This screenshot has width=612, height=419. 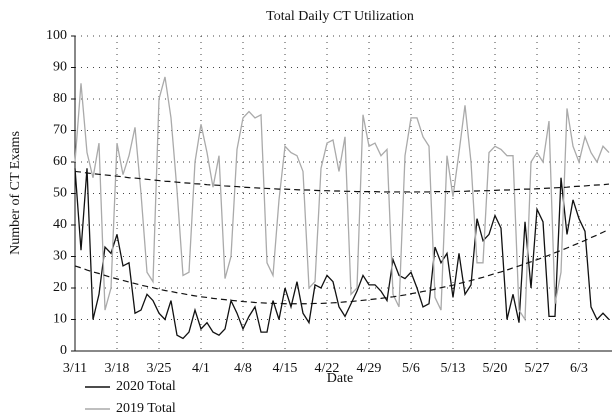 What do you see at coordinates (60, 193) in the screenshot?
I see `y-tick-label: 50` at bounding box center [60, 193].